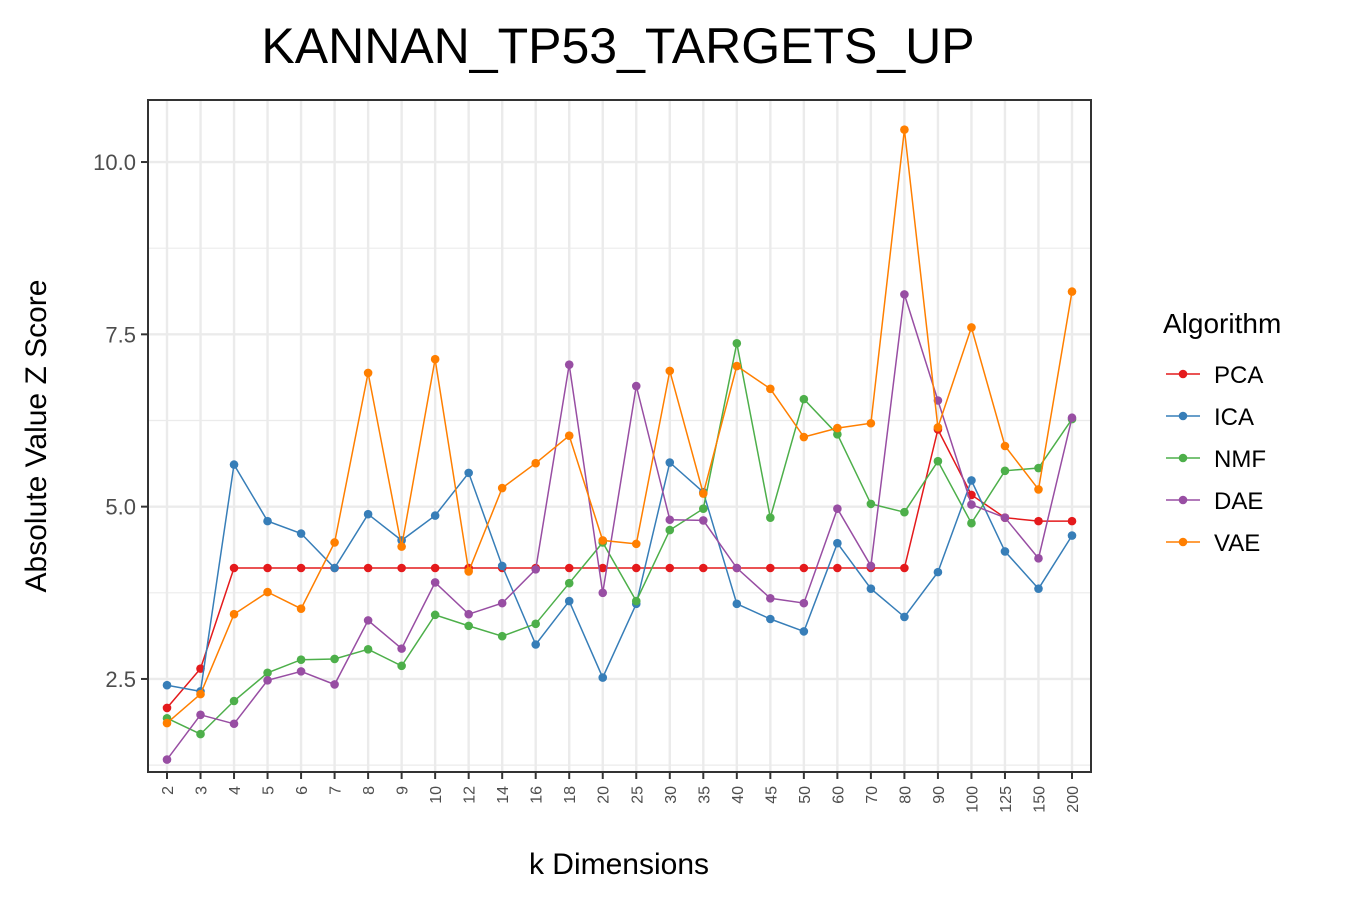 Image resolution: width=1350 pixels, height=900 pixels. What do you see at coordinates (1039, 799) in the screenshot?
I see `x-tick-label: 150` at bounding box center [1039, 799].